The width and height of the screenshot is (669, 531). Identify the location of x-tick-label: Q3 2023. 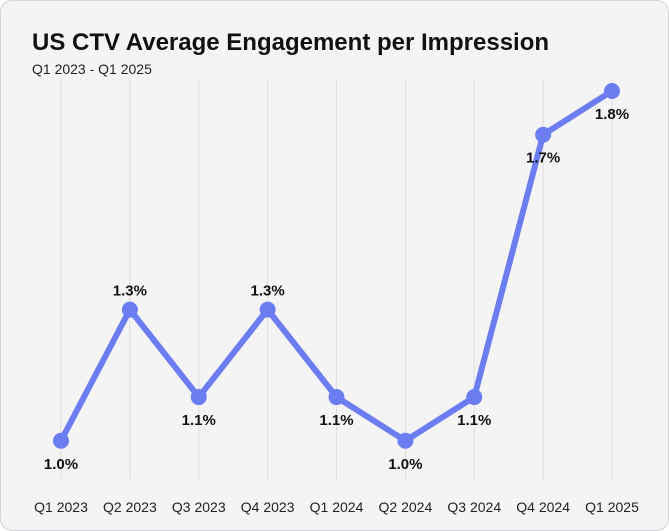
(199, 507).